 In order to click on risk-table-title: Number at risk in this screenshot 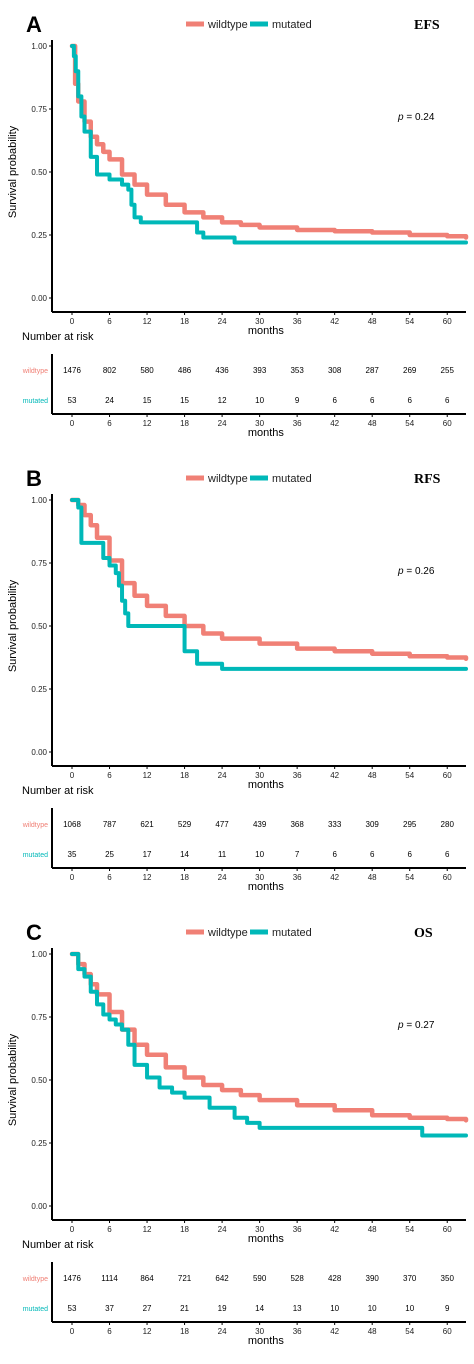, I will do `click(58, 337)`.